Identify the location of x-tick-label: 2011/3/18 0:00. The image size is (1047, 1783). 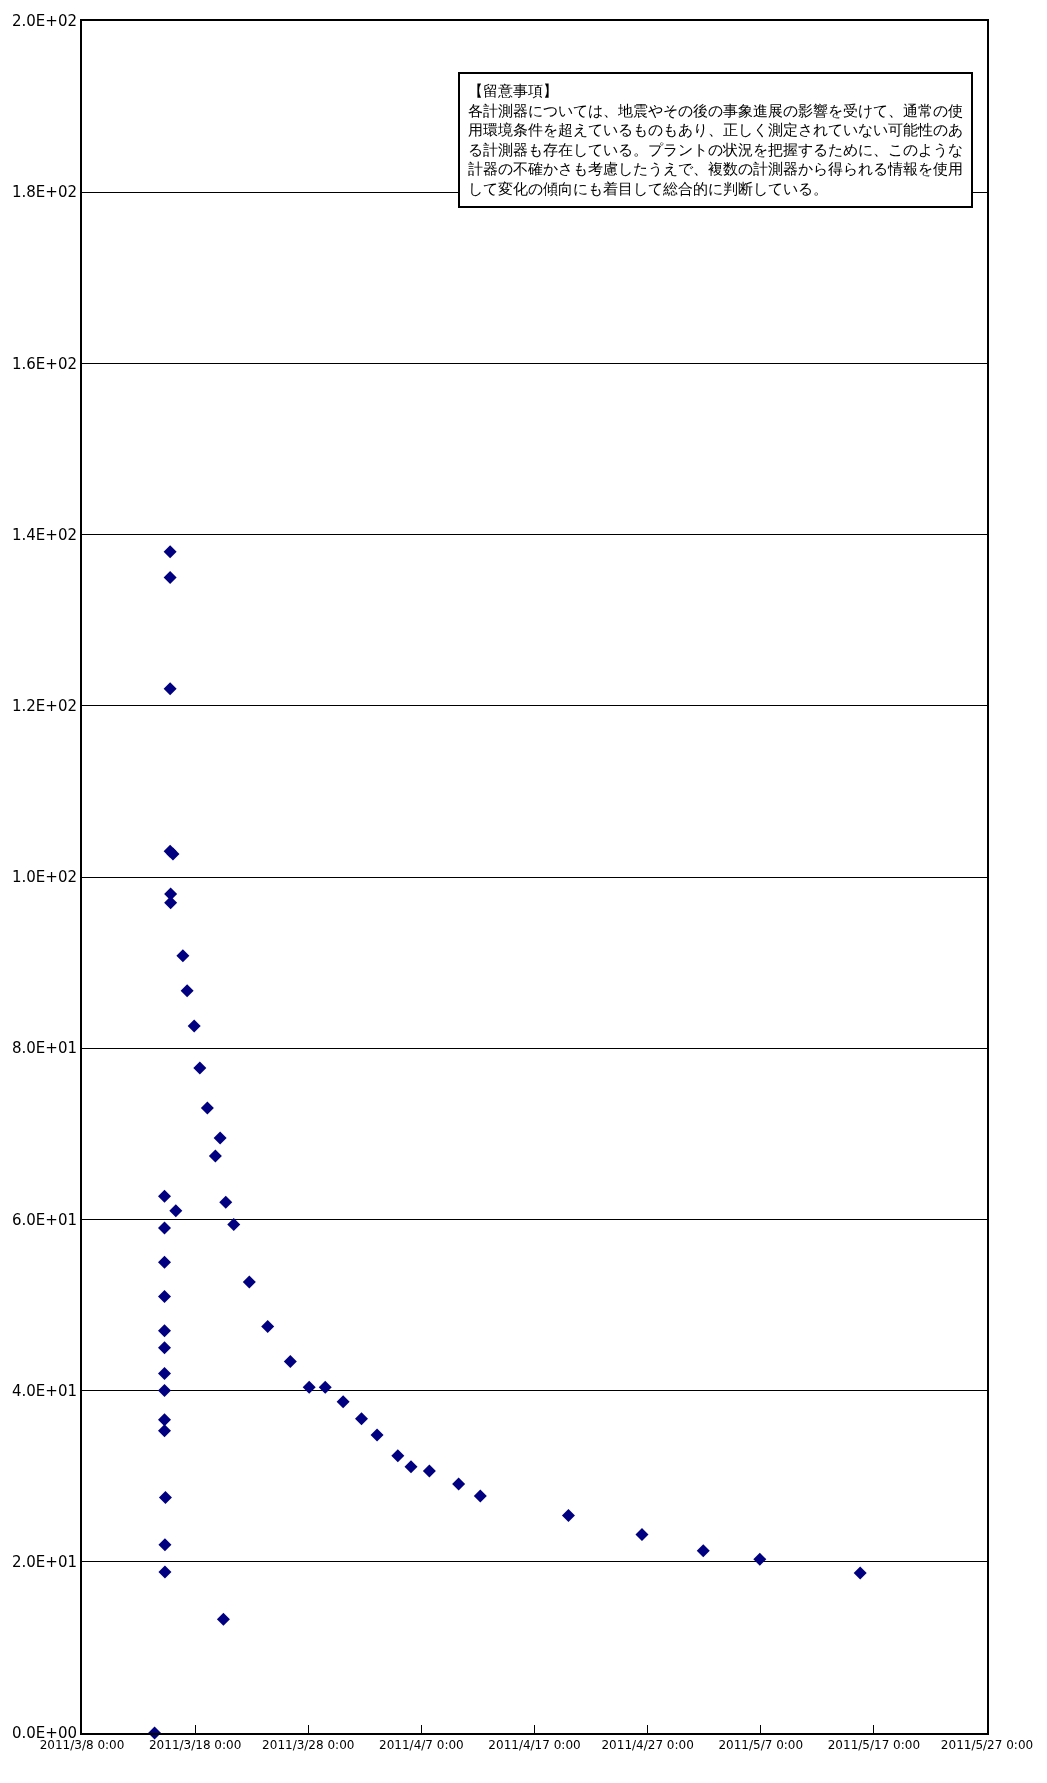
(195, 1745).